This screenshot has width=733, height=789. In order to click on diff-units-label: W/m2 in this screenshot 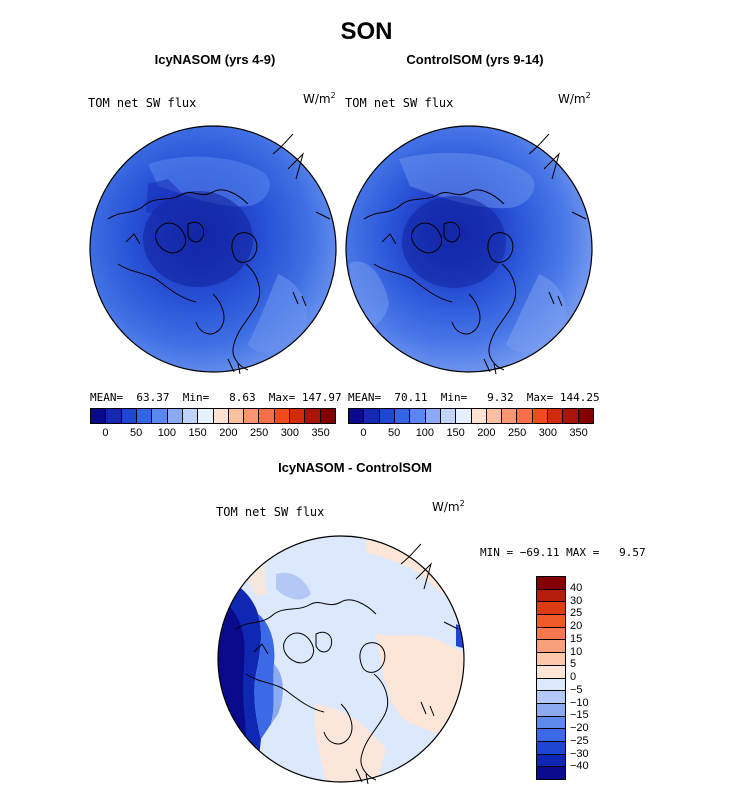, I will do `click(448, 506)`.